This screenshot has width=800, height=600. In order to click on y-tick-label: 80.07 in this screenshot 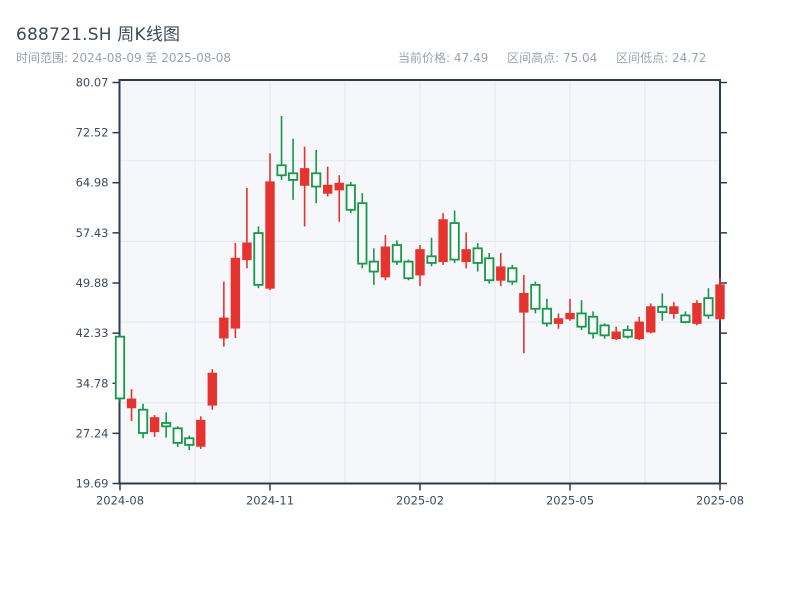, I will do `click(92, 83)`.